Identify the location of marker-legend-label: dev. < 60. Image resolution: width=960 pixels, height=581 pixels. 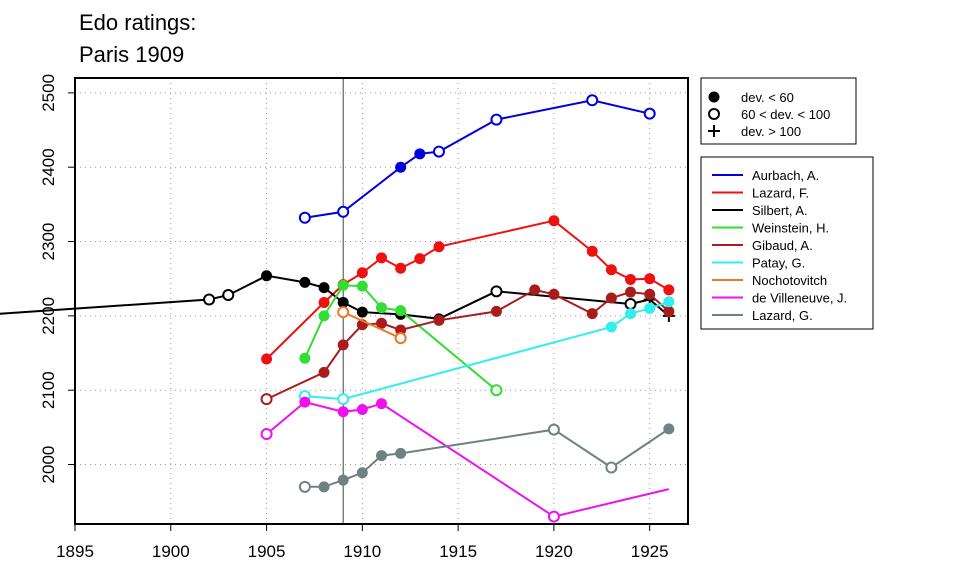
(767, 97).